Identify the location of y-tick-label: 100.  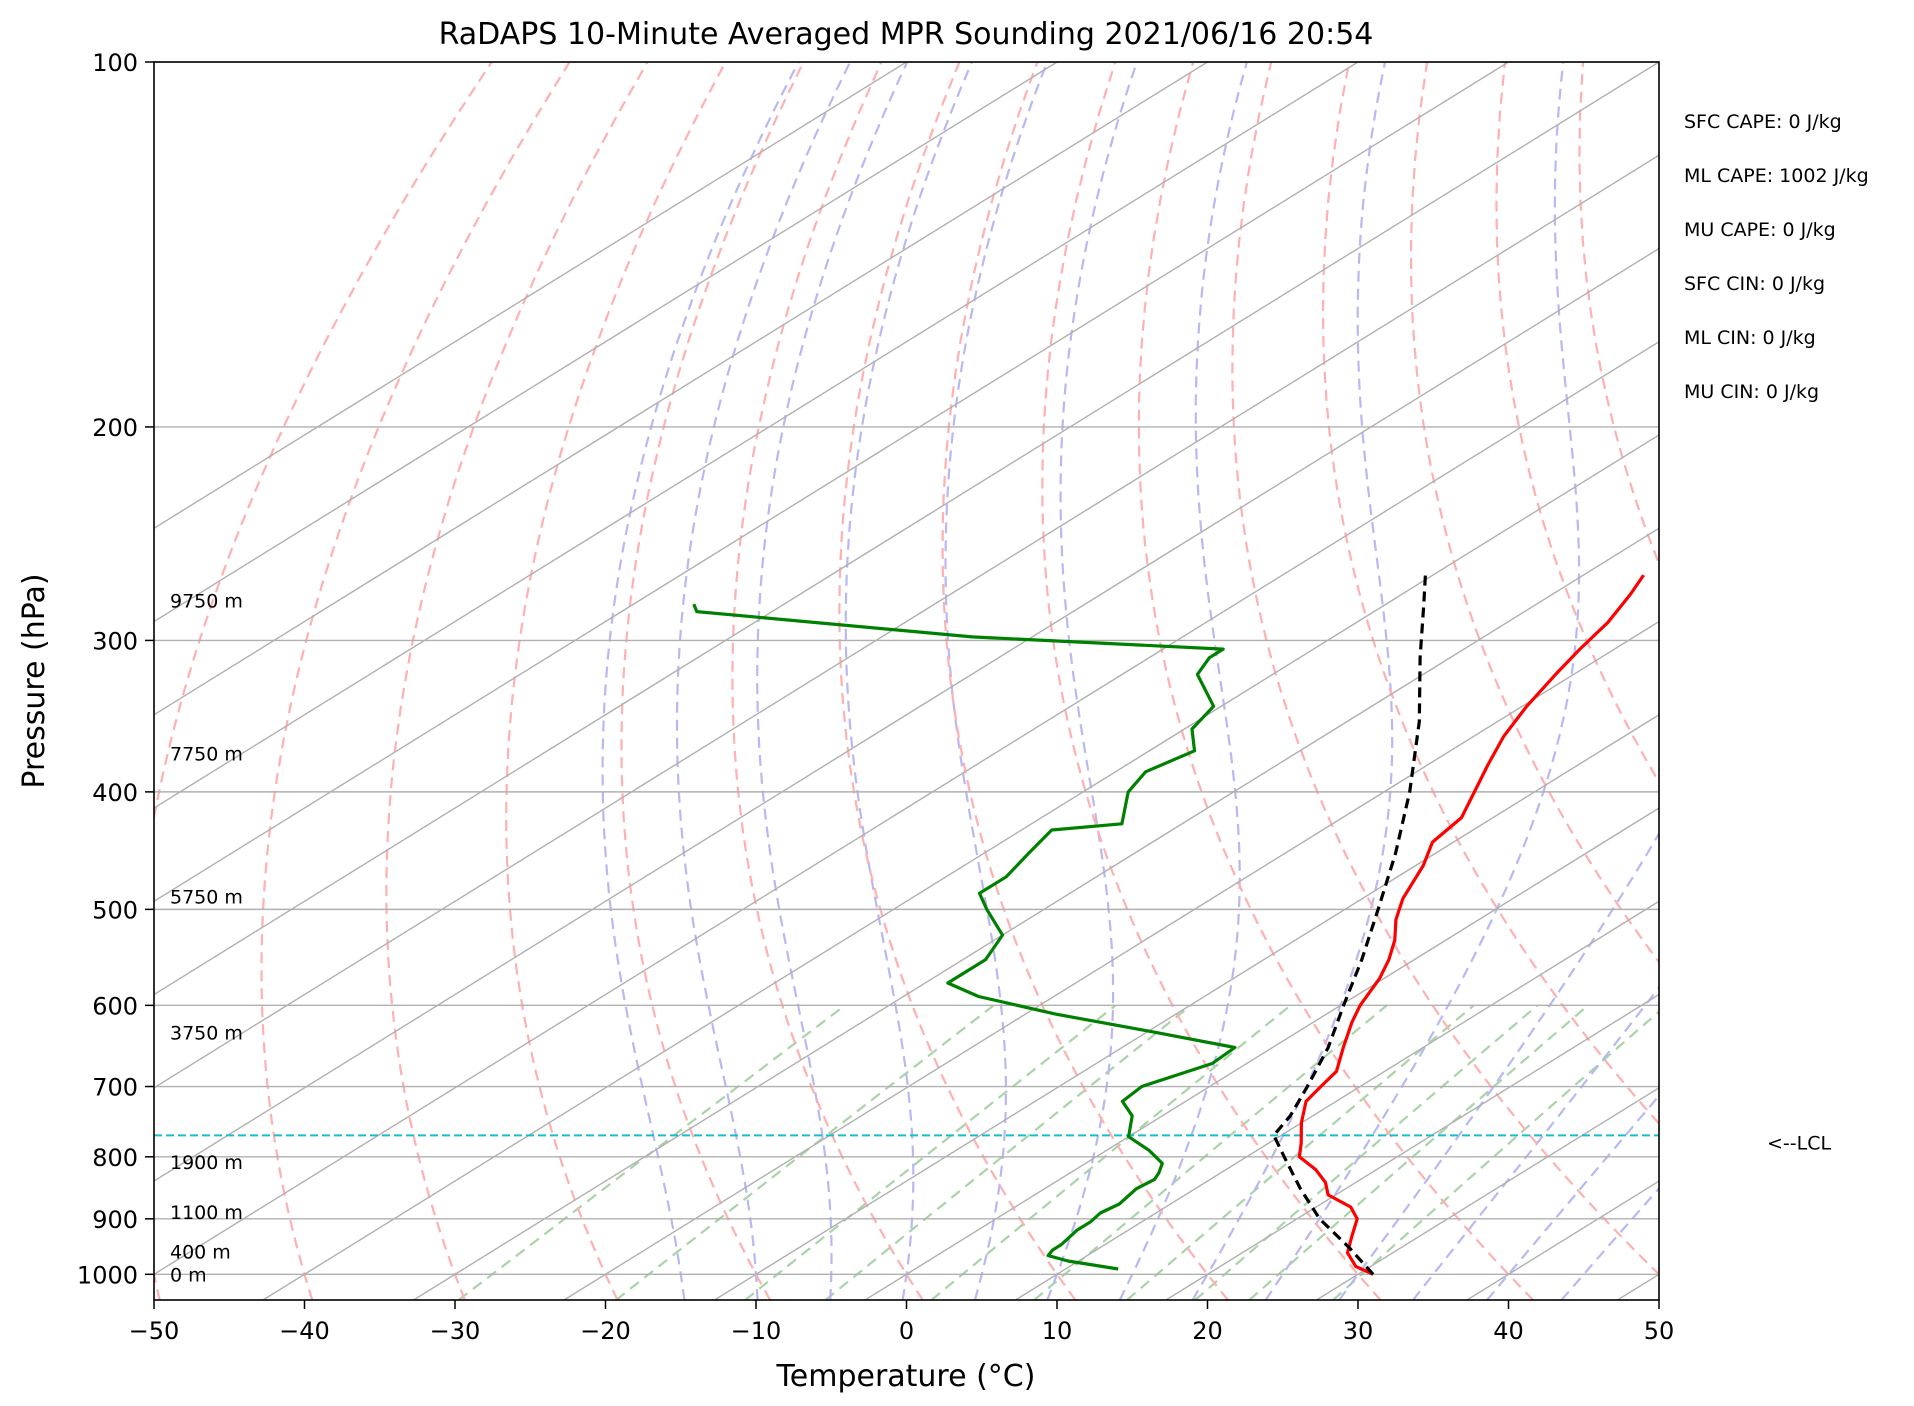
(115, 63).